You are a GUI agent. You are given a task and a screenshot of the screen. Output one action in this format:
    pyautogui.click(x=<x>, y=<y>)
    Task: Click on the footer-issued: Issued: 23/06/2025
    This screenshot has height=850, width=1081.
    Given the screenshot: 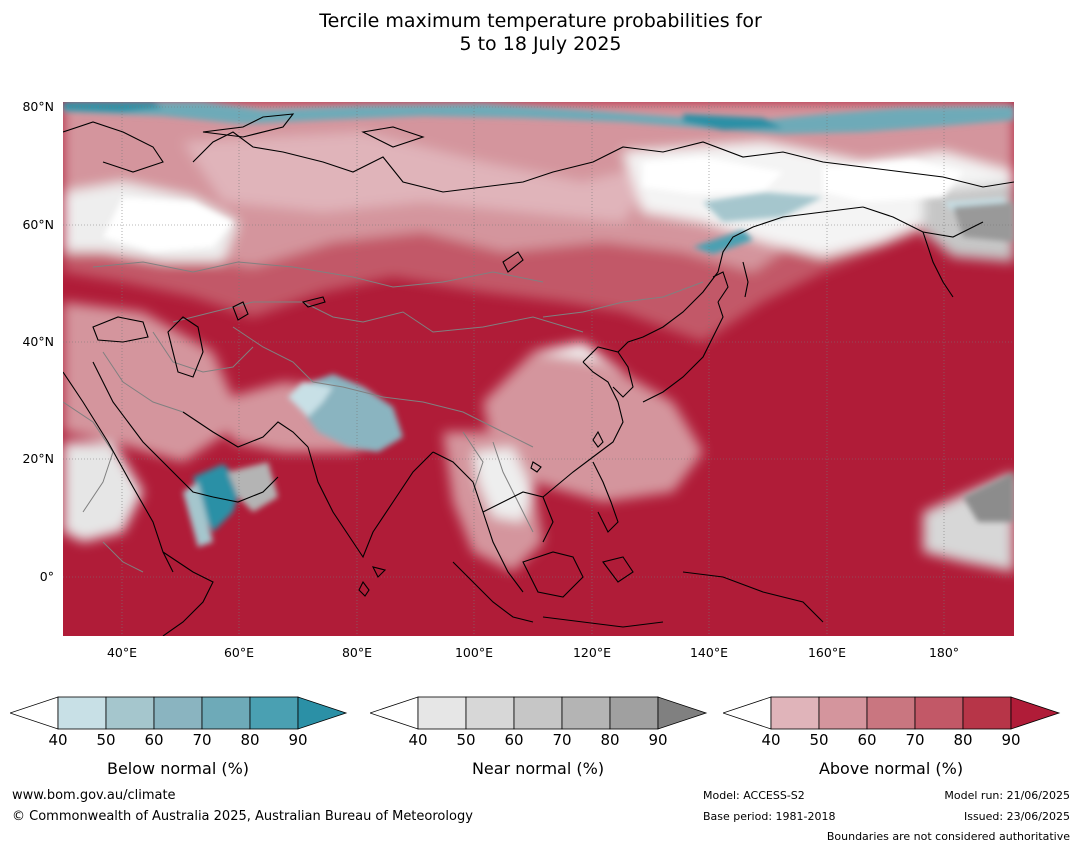 What is the action you would take?
    pyautogui.click(x=1016, y=816)
    